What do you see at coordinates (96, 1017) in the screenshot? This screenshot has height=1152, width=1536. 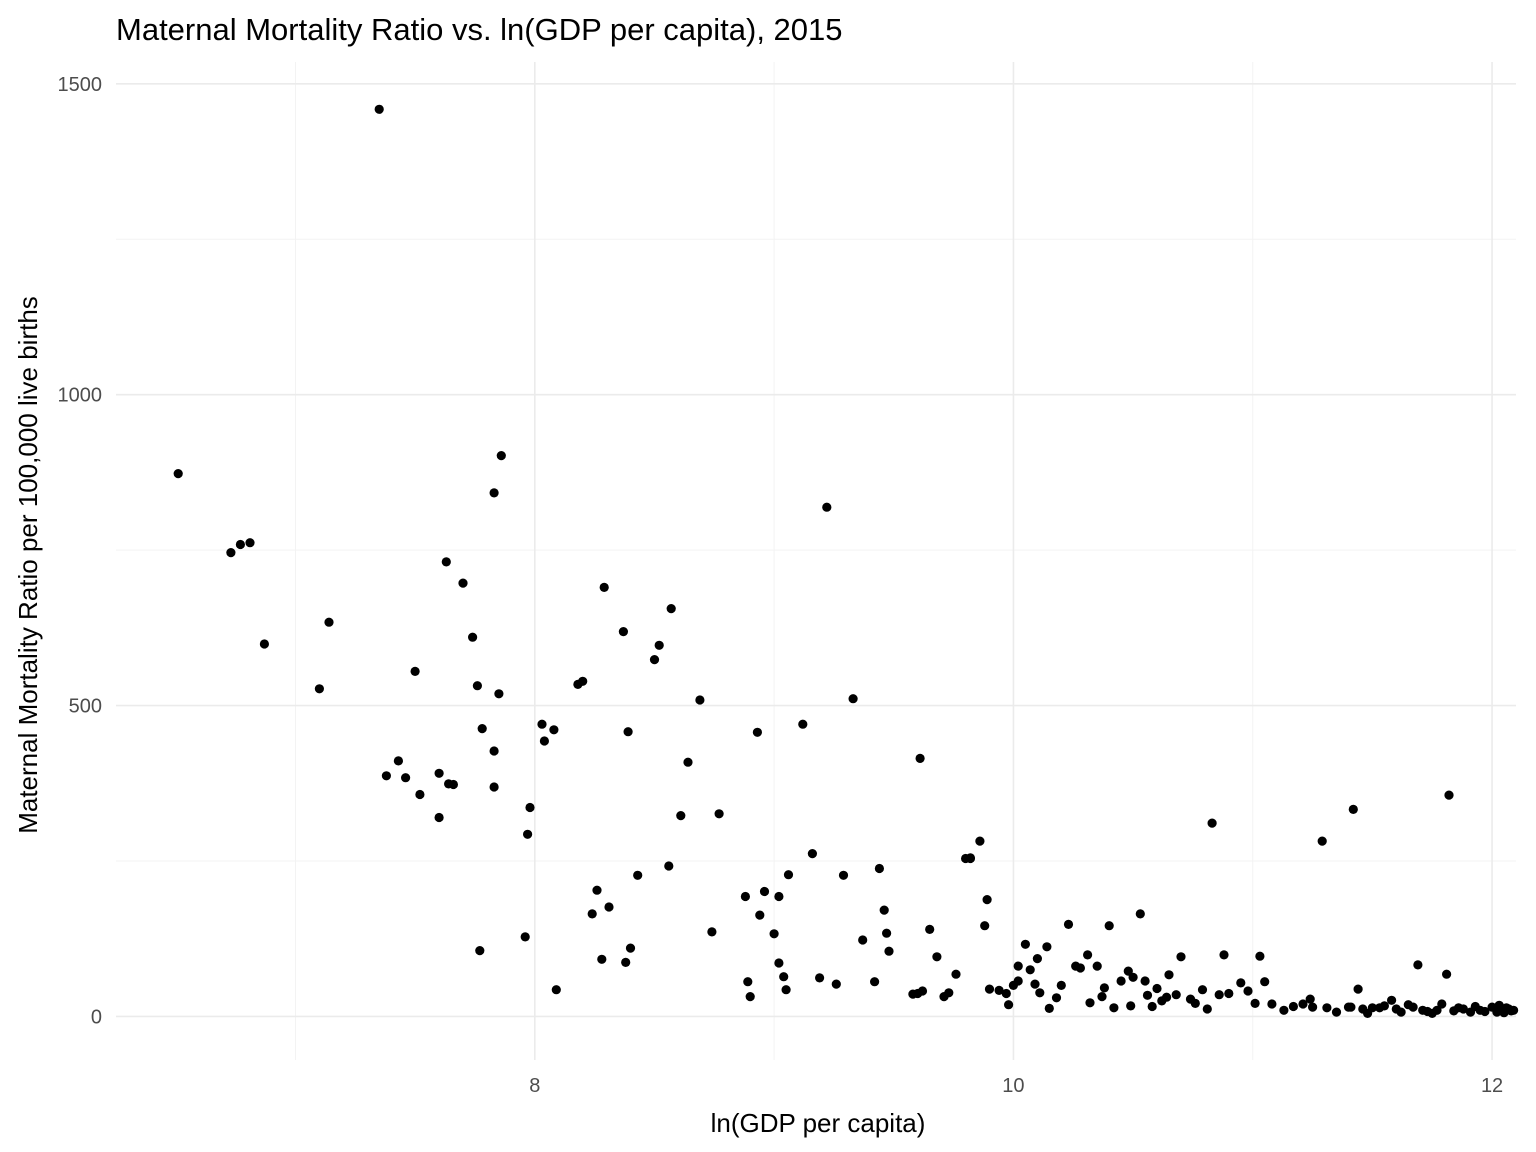 I see `y-tick-label: 0` at bounding box center [96, 1017].